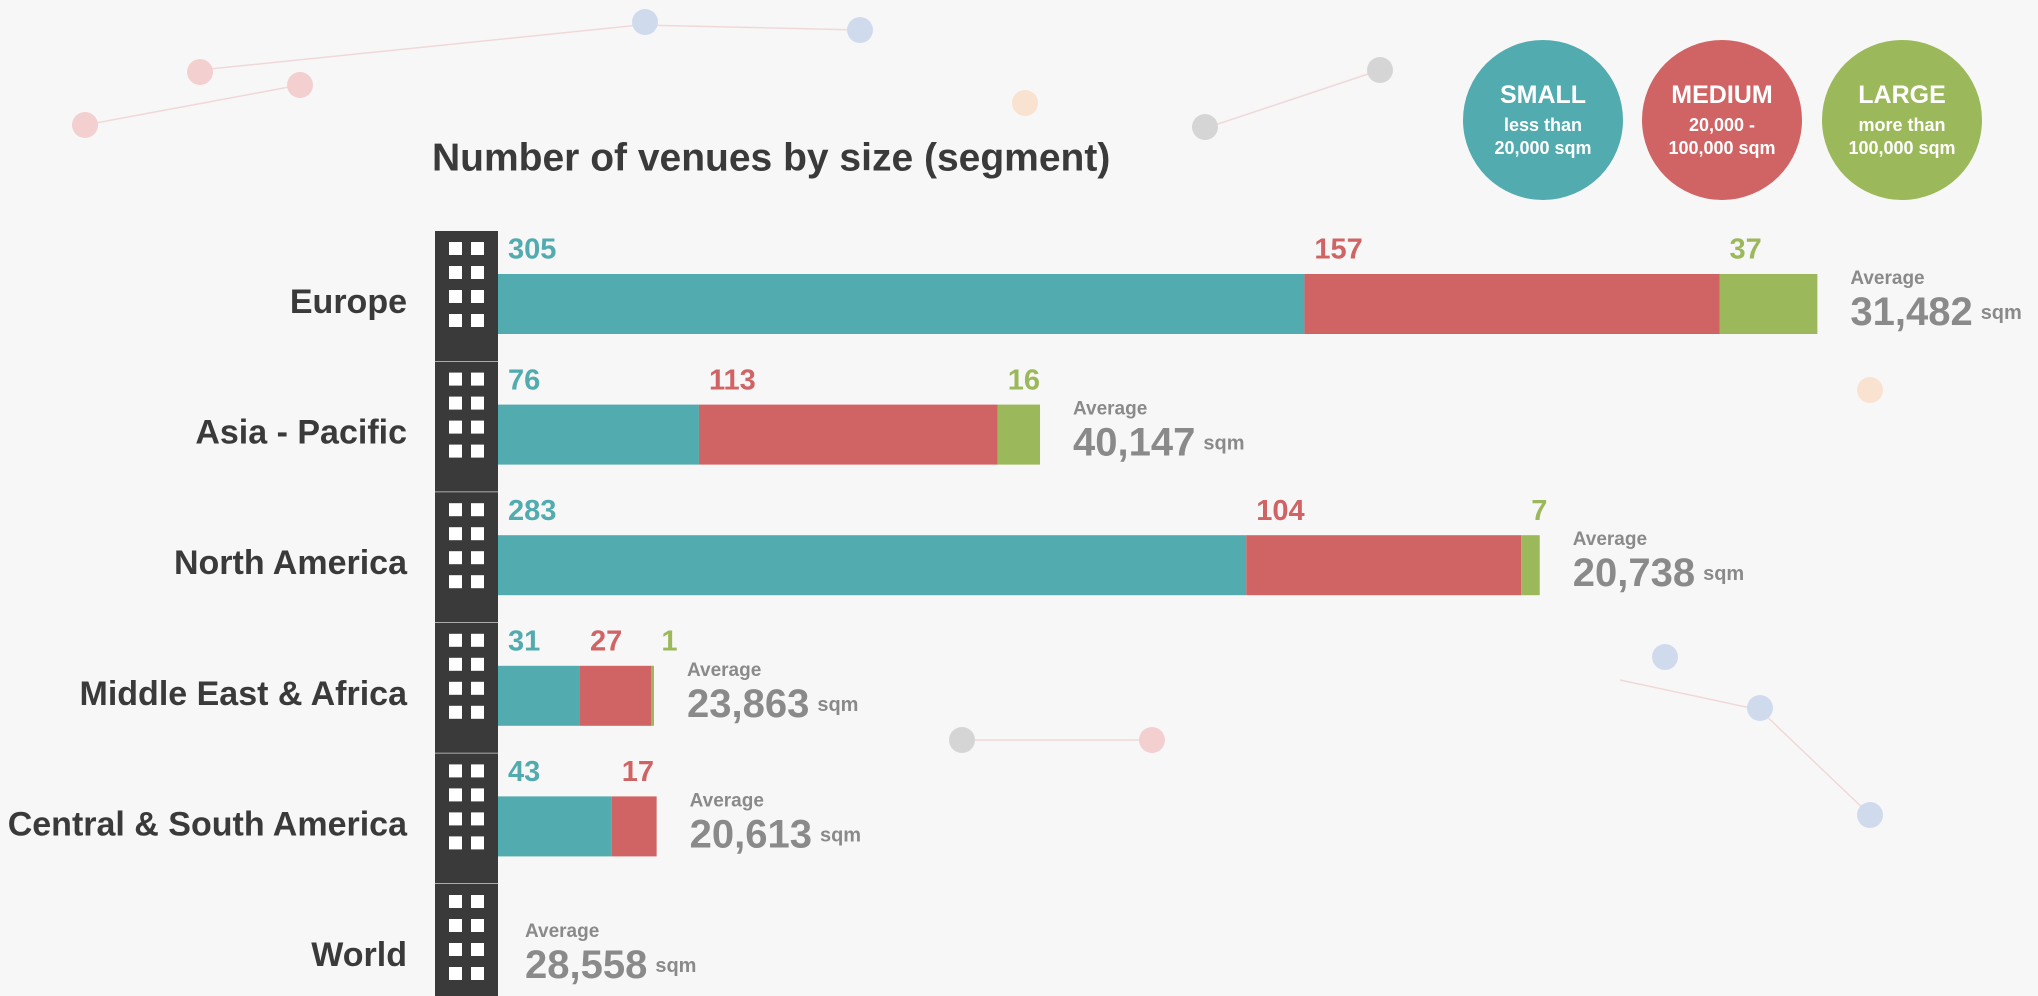  Describe the element at coordinates (532, 511) in the screenshot. I see `value-label: 283` at that location.